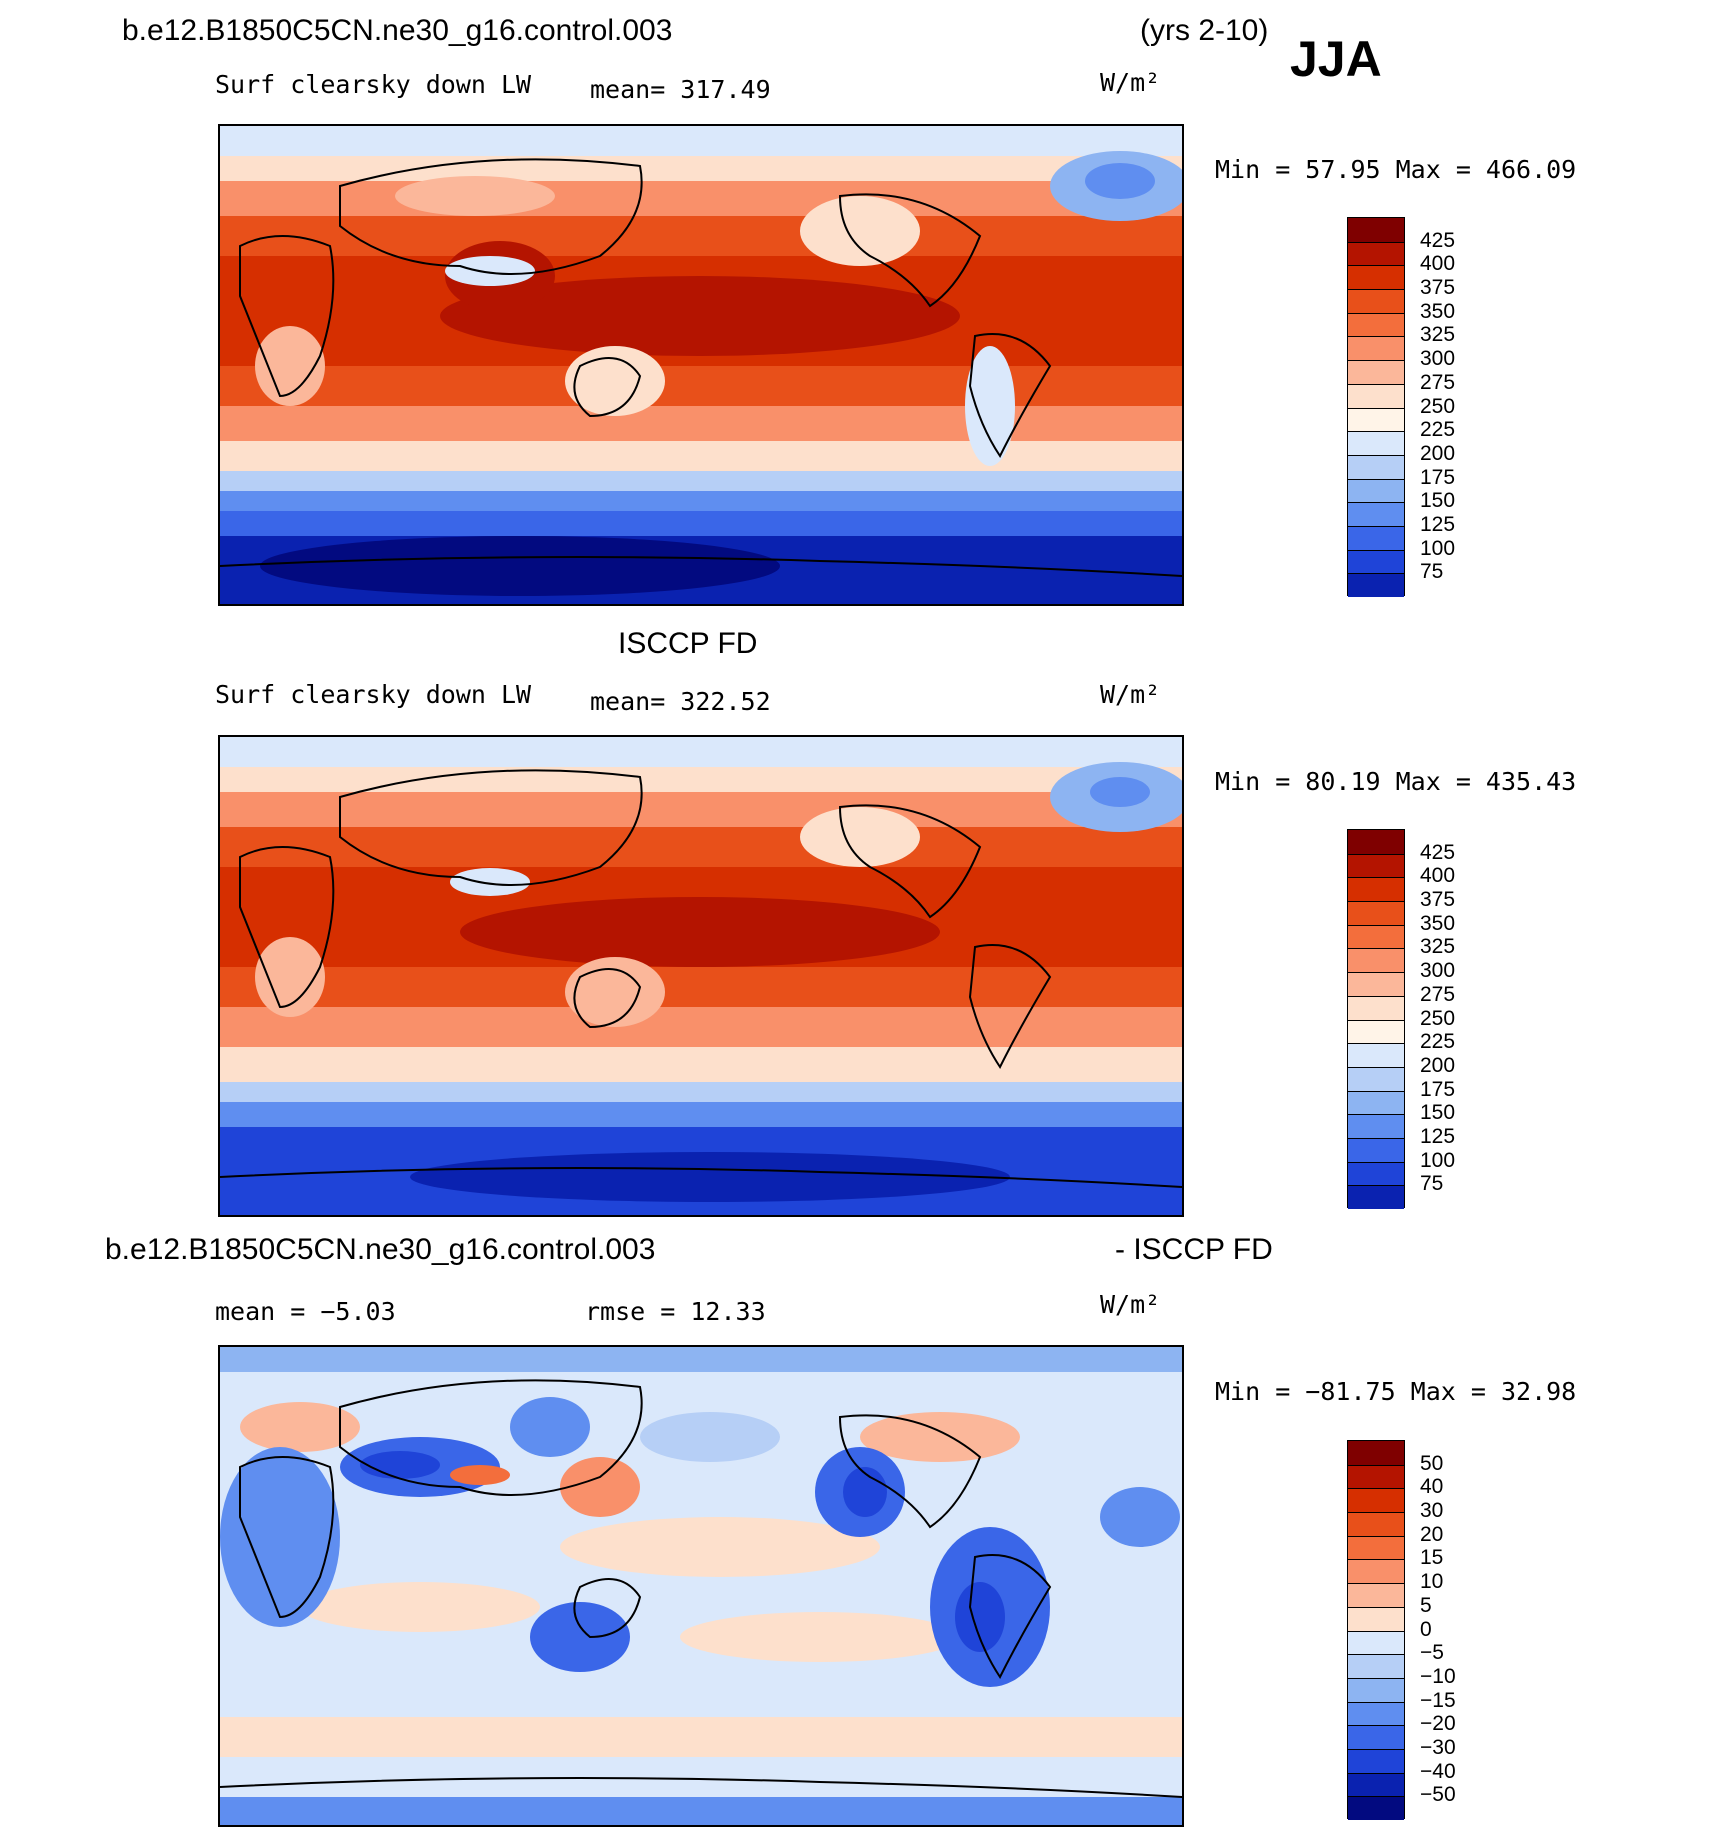  I want to click on panel2-units: W/m², so click(1130, 694).